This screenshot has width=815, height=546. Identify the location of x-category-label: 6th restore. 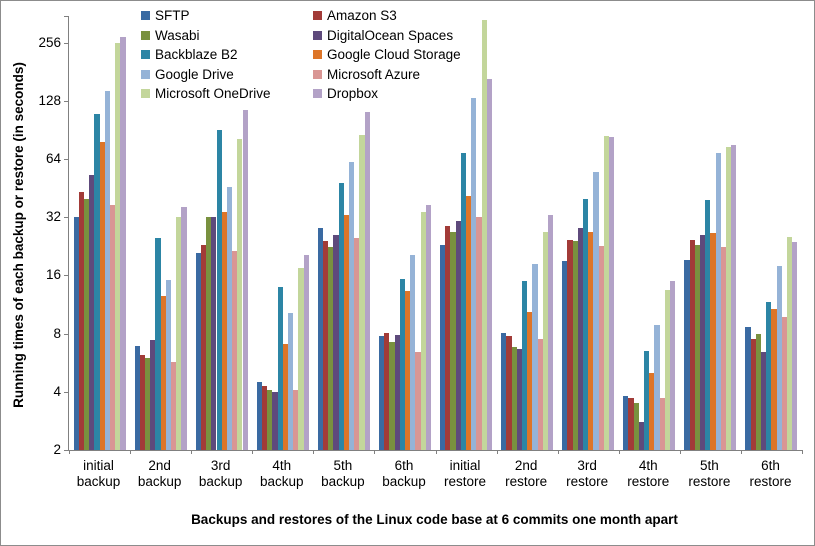
(770, 473).